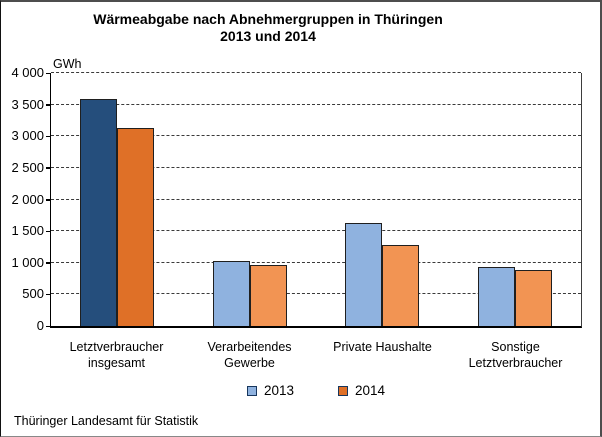 The width and height of the screenshot is (602, 437). Describe the element at coordinates (316, 390) in the screenshot. I see `legend: 2013 2014` at that location.